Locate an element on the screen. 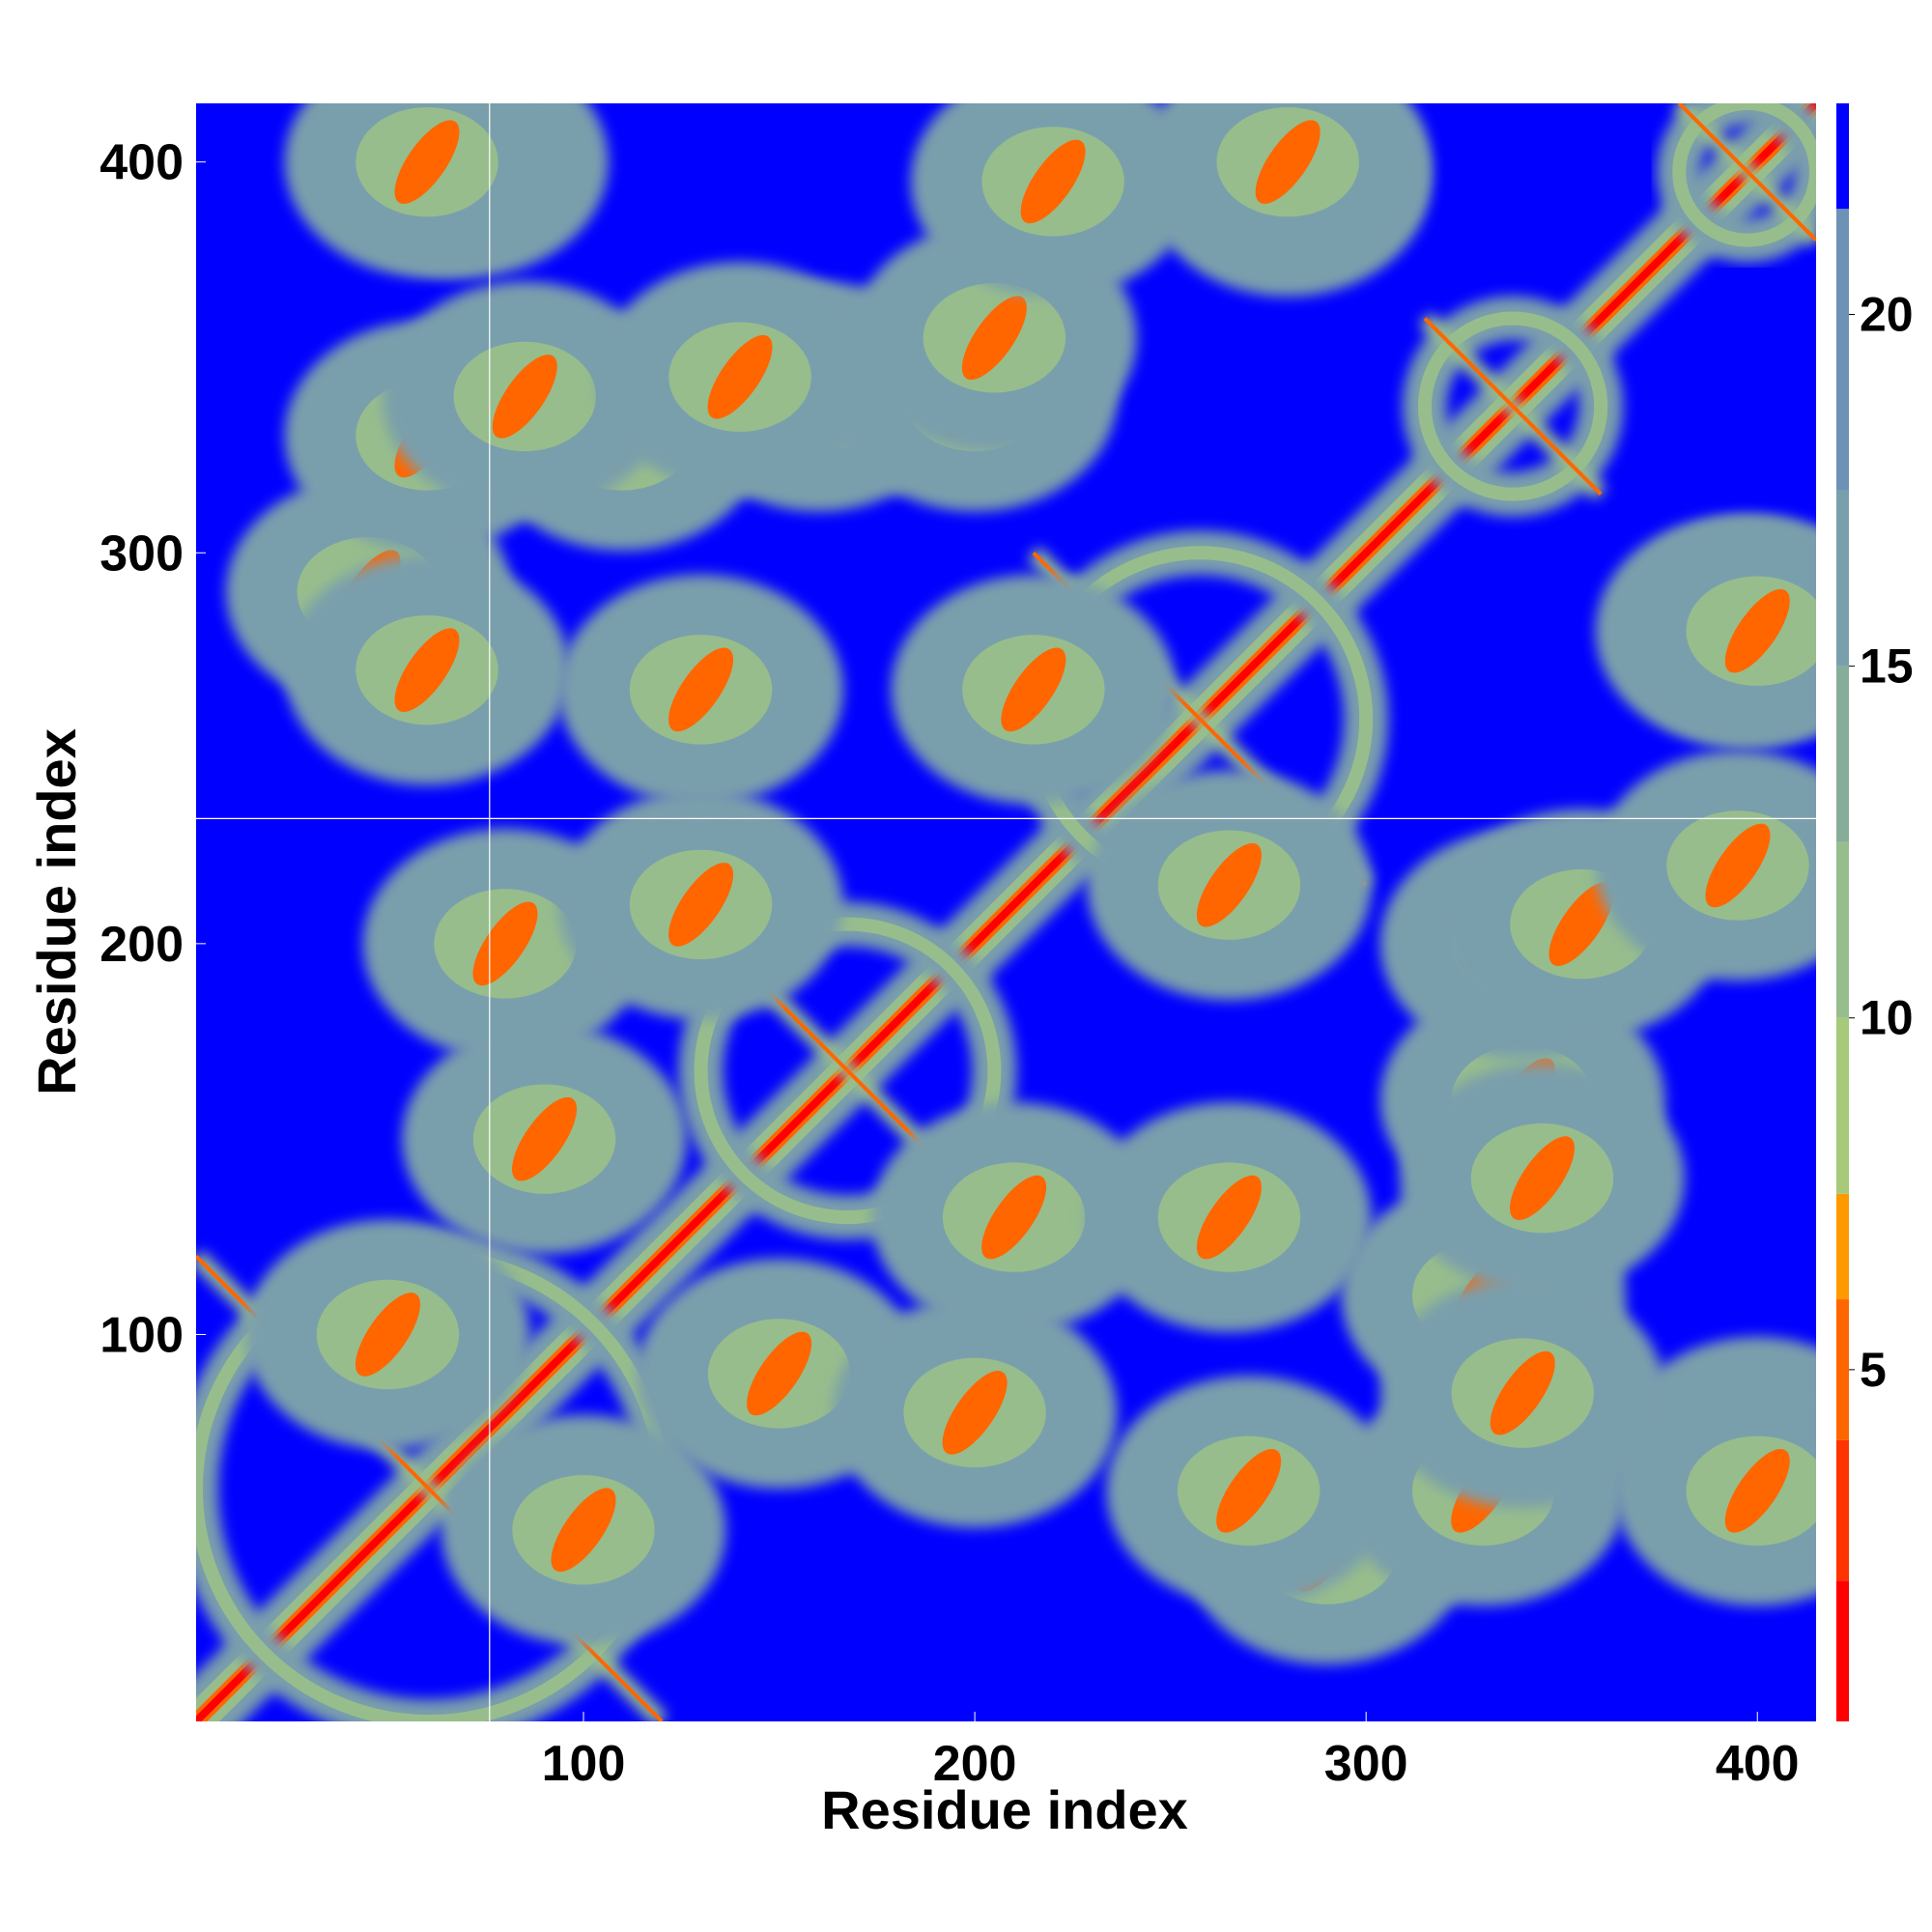  x-tick-label: 400 is located at coordinates (1758, 1764).